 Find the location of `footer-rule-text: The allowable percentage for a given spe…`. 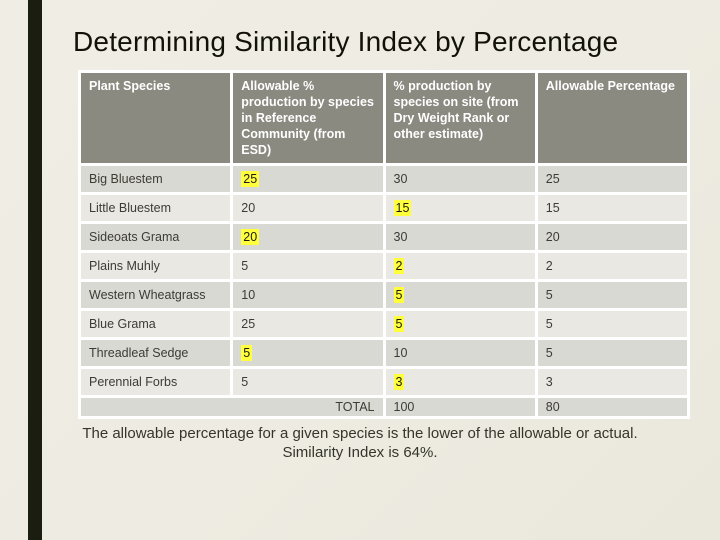

footer-rule-text: The allowable percentage for a given spe… is located at coordinates (360, 433).